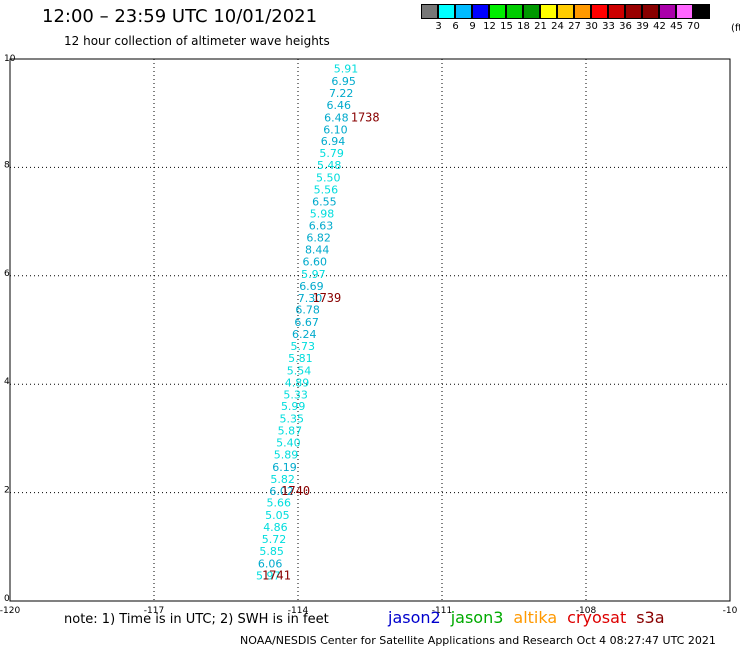 The image size is (740, 650). Describe the element at coordinates (300, 358) in the screenshot. I see `wave-height-label: 5.81` at that location.